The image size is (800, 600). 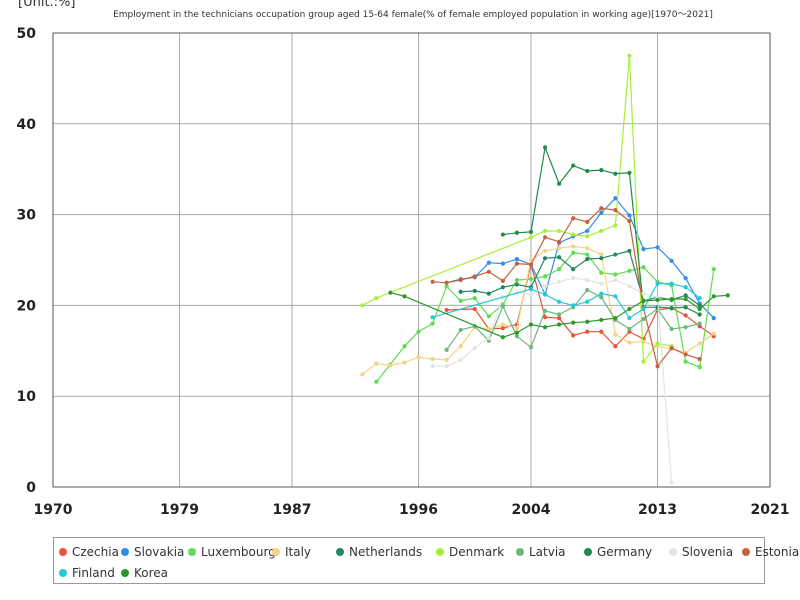 I want to click on legend-item-slovakia: Slovakia, so click(x=152, y=552).